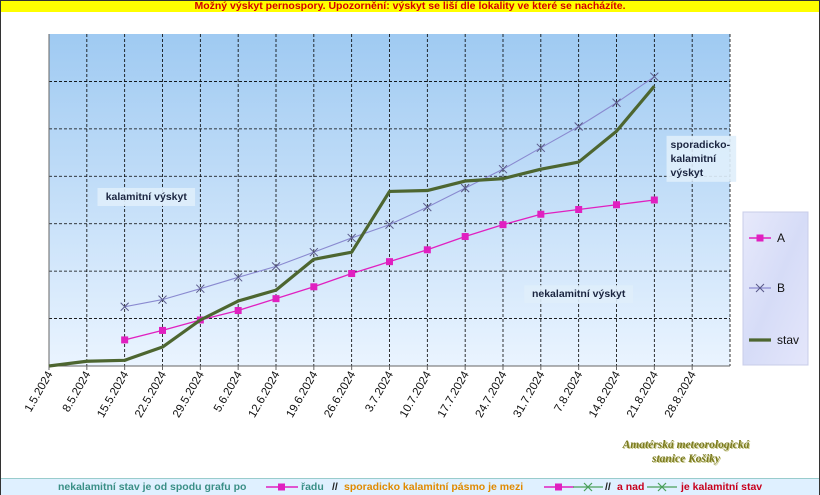  Describe the element at coordinates (312, 487) in the screenshot. I see `footer-text-2: řadu` at that location.